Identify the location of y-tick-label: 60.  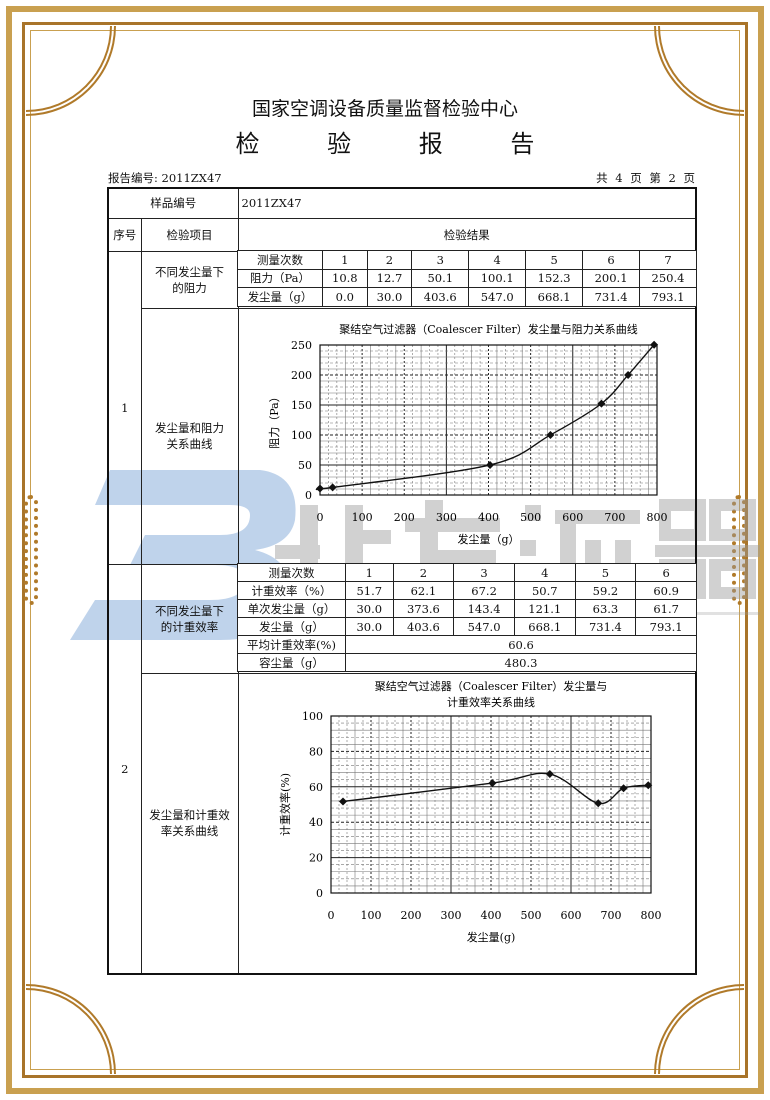
(316, 787).